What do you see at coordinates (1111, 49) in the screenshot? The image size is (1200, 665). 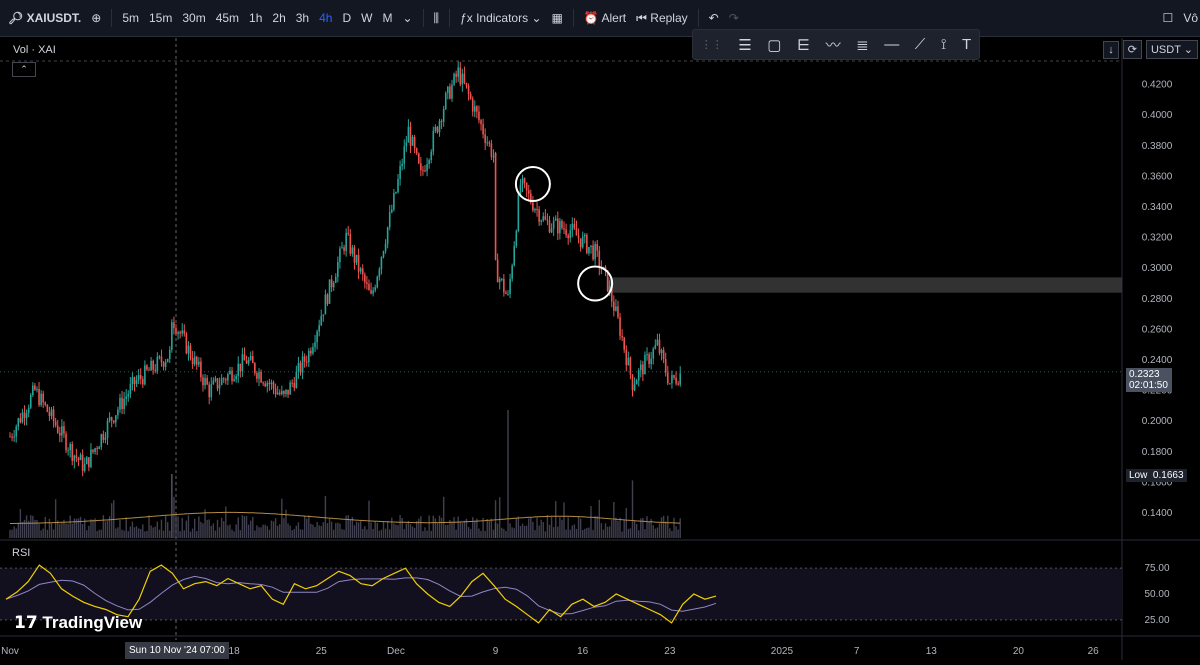 I see `download-icon: ↓` at bounding box center [1111, 49].